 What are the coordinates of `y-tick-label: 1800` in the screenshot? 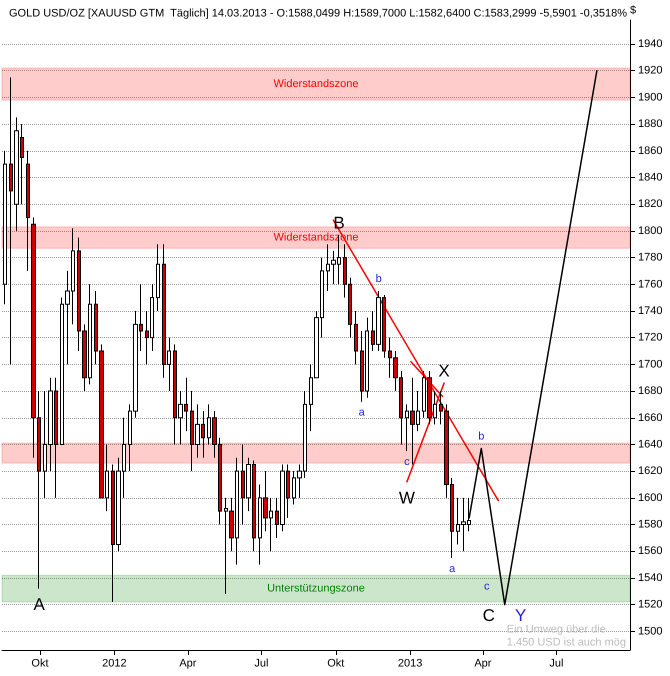 It's located at (650, 230).